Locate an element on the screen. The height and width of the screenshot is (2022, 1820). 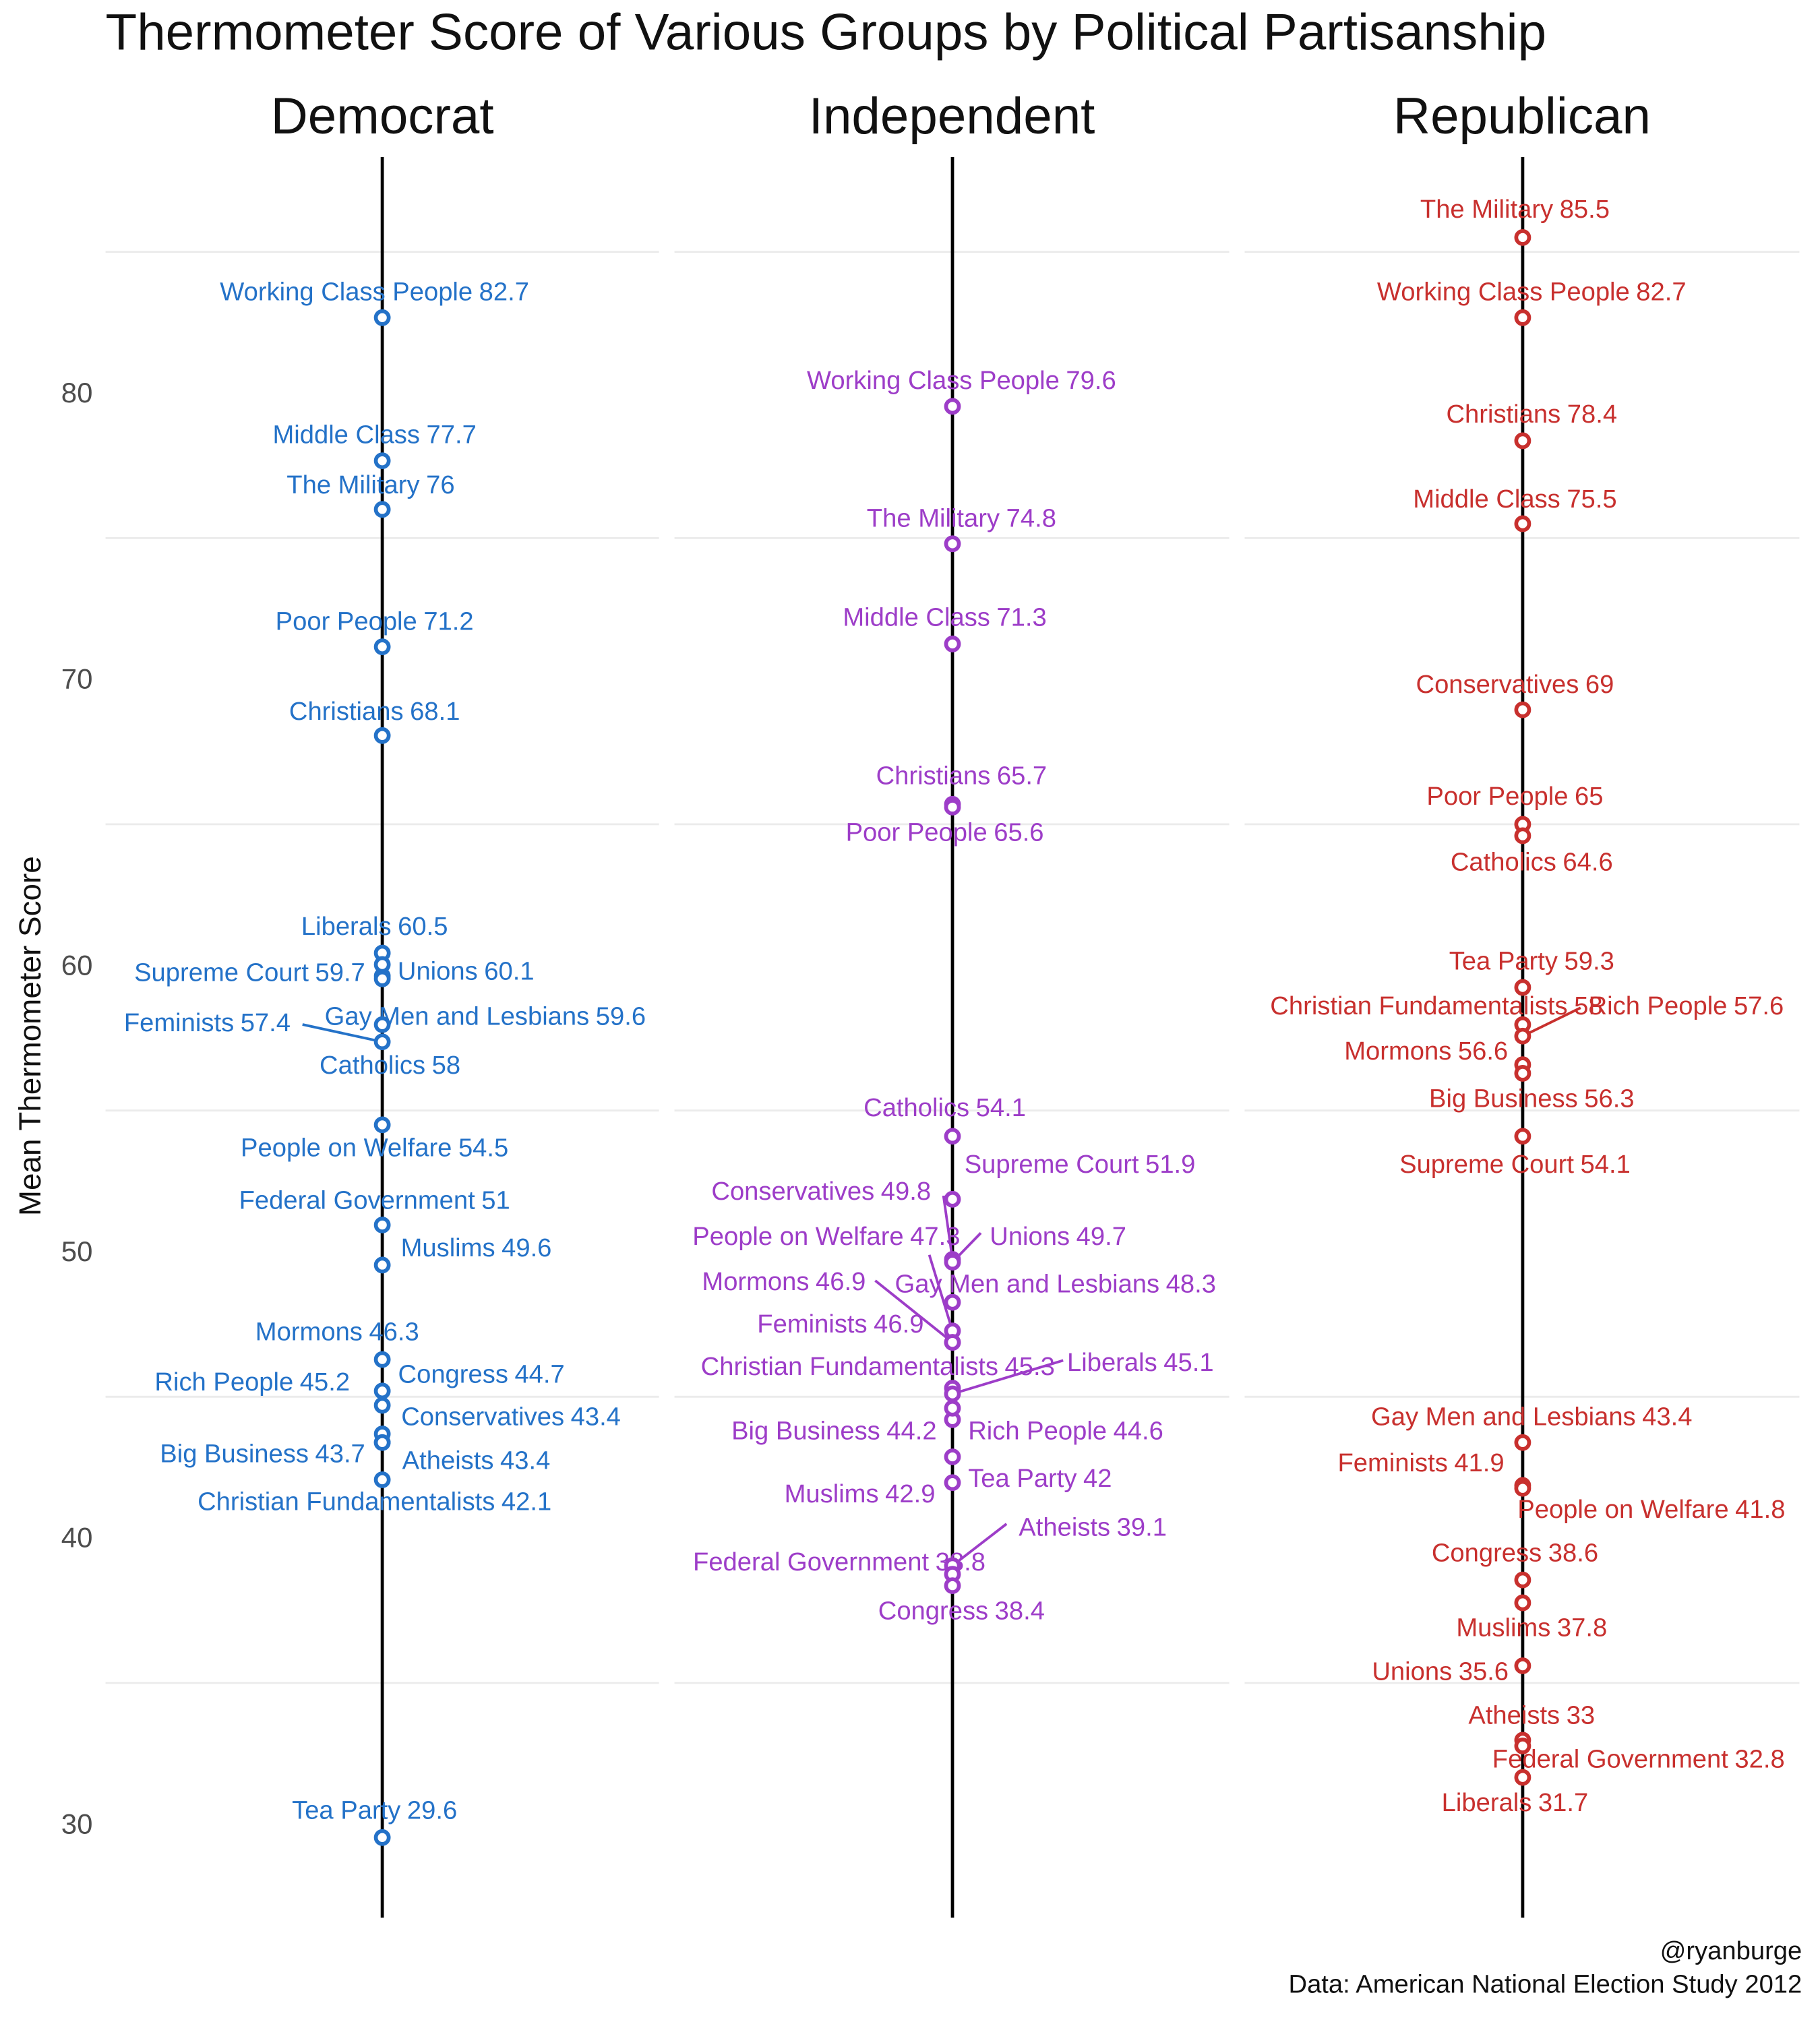
point-label-name: Muslims is located at coordinates (448, 1247).